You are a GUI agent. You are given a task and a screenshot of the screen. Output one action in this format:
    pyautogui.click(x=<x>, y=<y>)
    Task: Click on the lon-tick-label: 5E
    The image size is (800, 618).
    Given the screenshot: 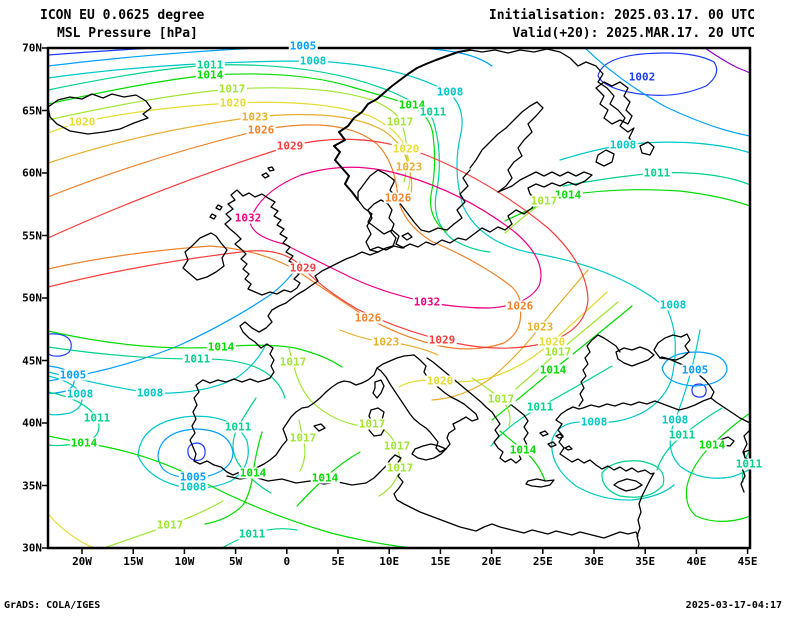 What is the action you would take?
    pyautogui.click(x=338, y=561)
    